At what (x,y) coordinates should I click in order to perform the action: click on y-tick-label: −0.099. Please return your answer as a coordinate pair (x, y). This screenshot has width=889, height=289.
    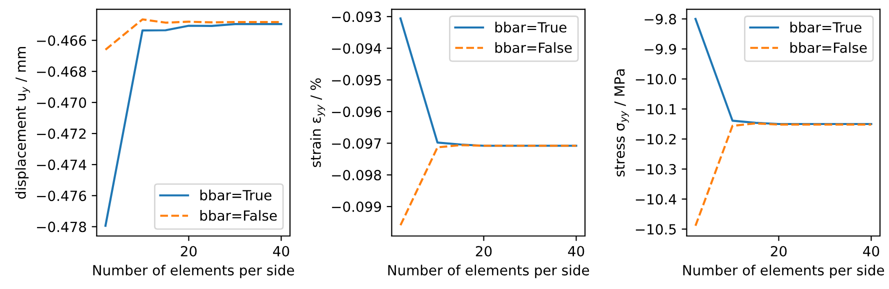
    Looking at the image, I should click on (356, 207).